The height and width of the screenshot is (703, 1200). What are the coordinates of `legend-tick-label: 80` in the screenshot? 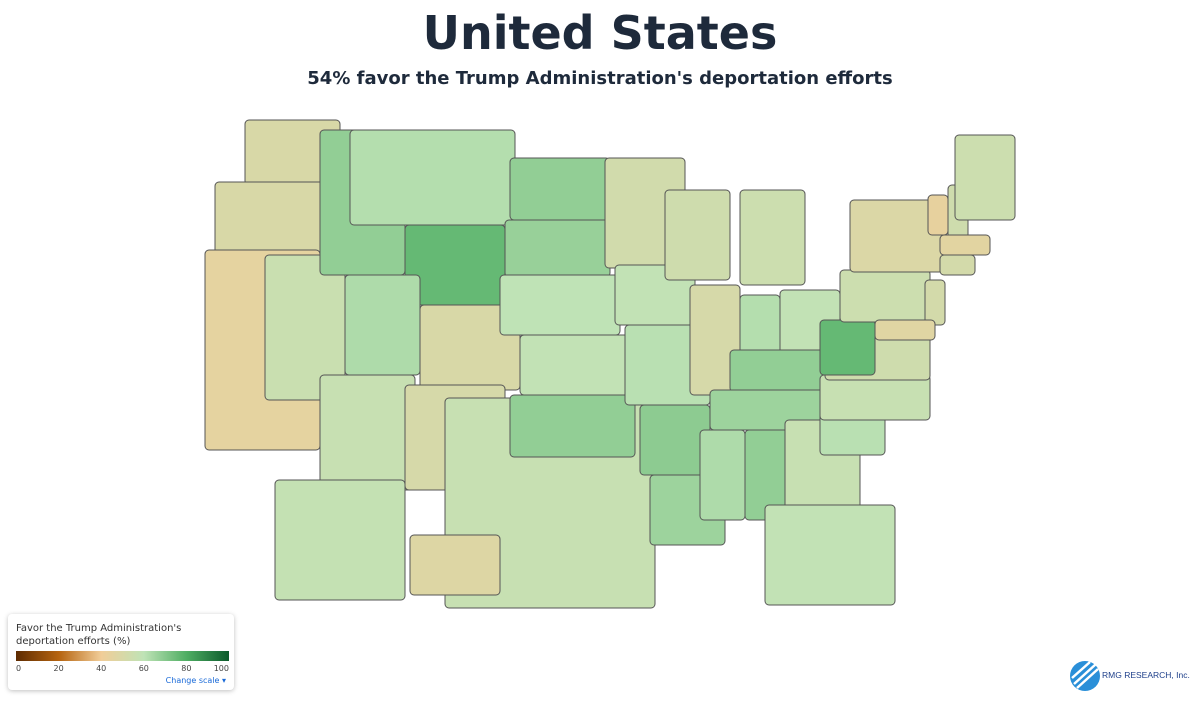 It's located at (186, 668).